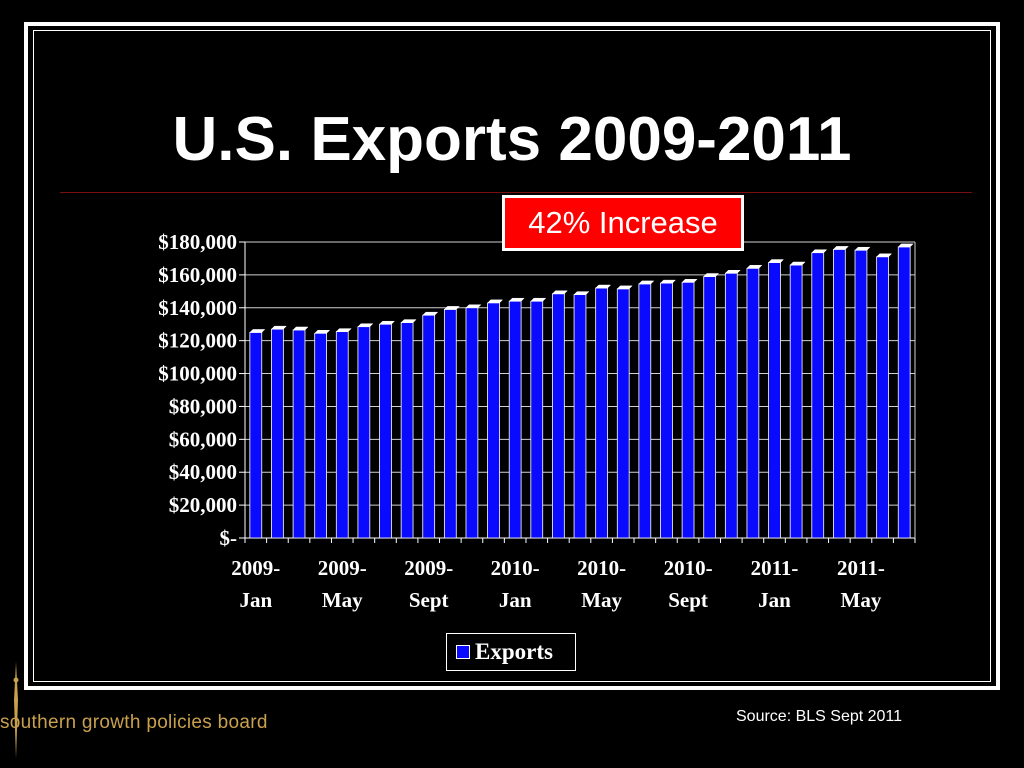 Image resolution: width=1024 pixels, height=768 pixels. I want to click on y-tick-label: $80,000, so click(203, 406).